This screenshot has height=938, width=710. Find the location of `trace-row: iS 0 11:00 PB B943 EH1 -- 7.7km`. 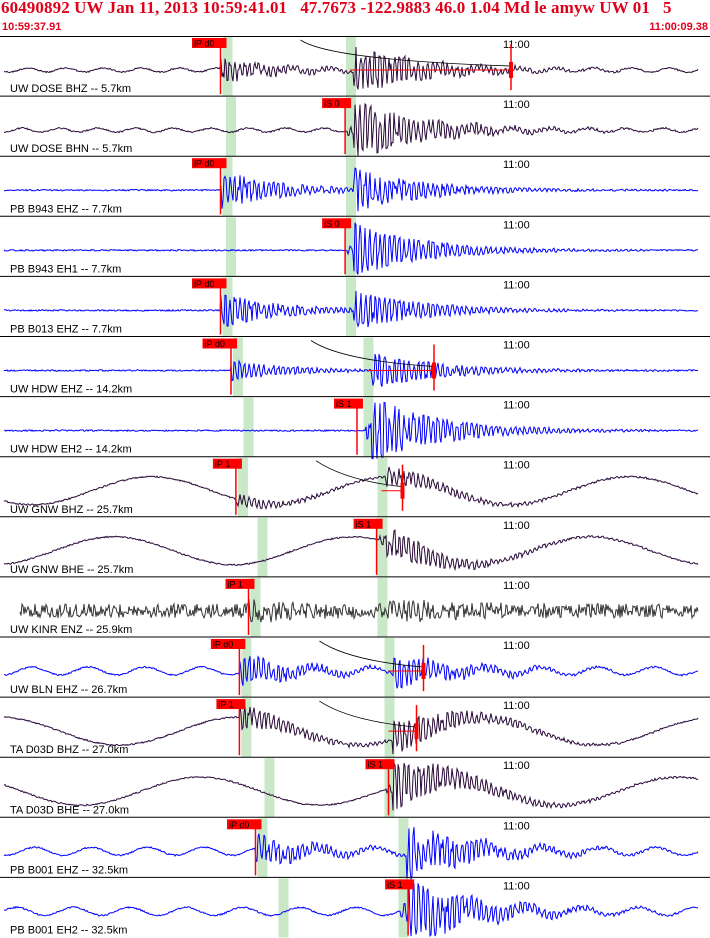

trace-row: iS 0 11:00 PB B943 EH1 -- 7.7km is located at coordinates (355, 246).